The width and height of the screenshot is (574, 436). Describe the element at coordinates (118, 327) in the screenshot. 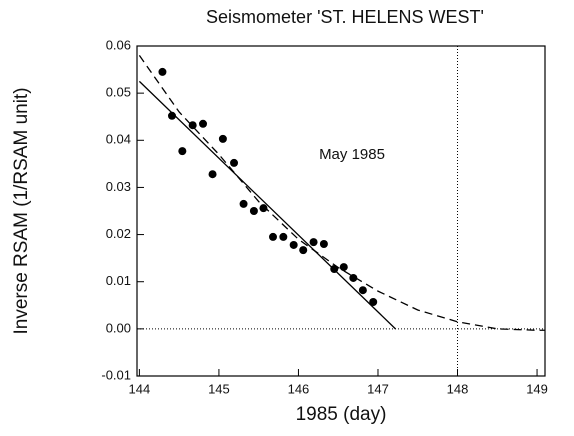

I see `y-tick-label: 0.00` at that location.